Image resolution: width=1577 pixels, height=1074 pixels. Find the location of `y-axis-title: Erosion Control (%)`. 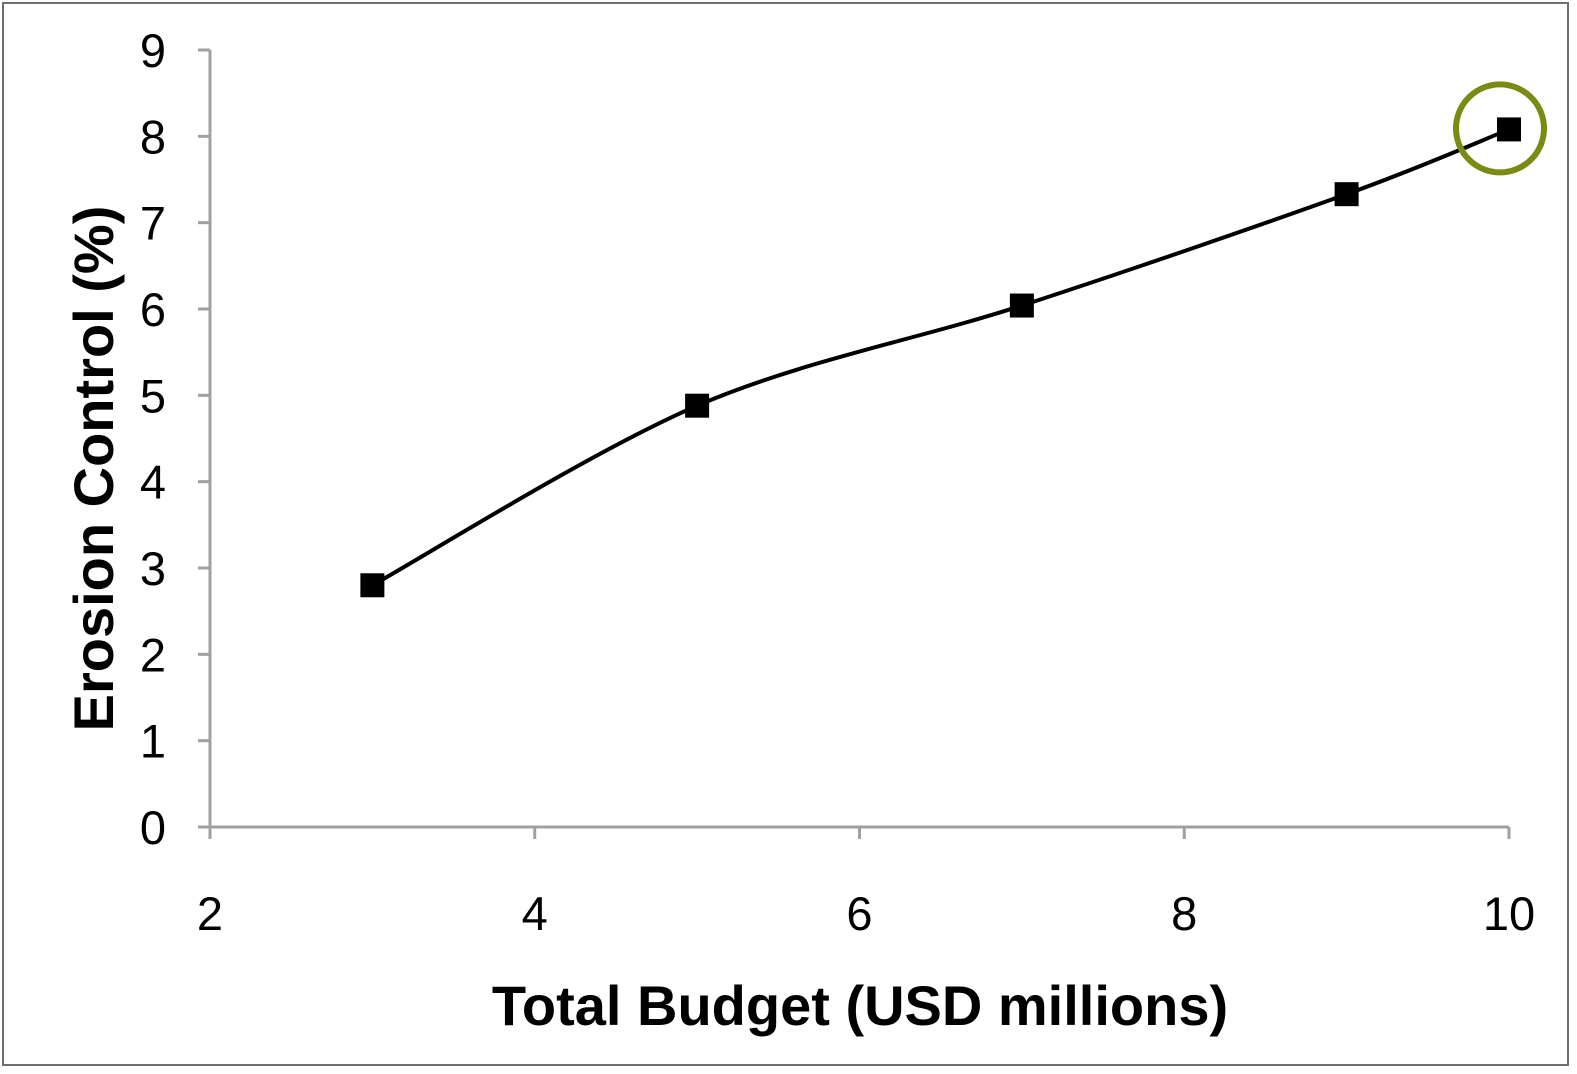

y-axis-title: Erosion Control (%) is located at coordinates (93, 469).